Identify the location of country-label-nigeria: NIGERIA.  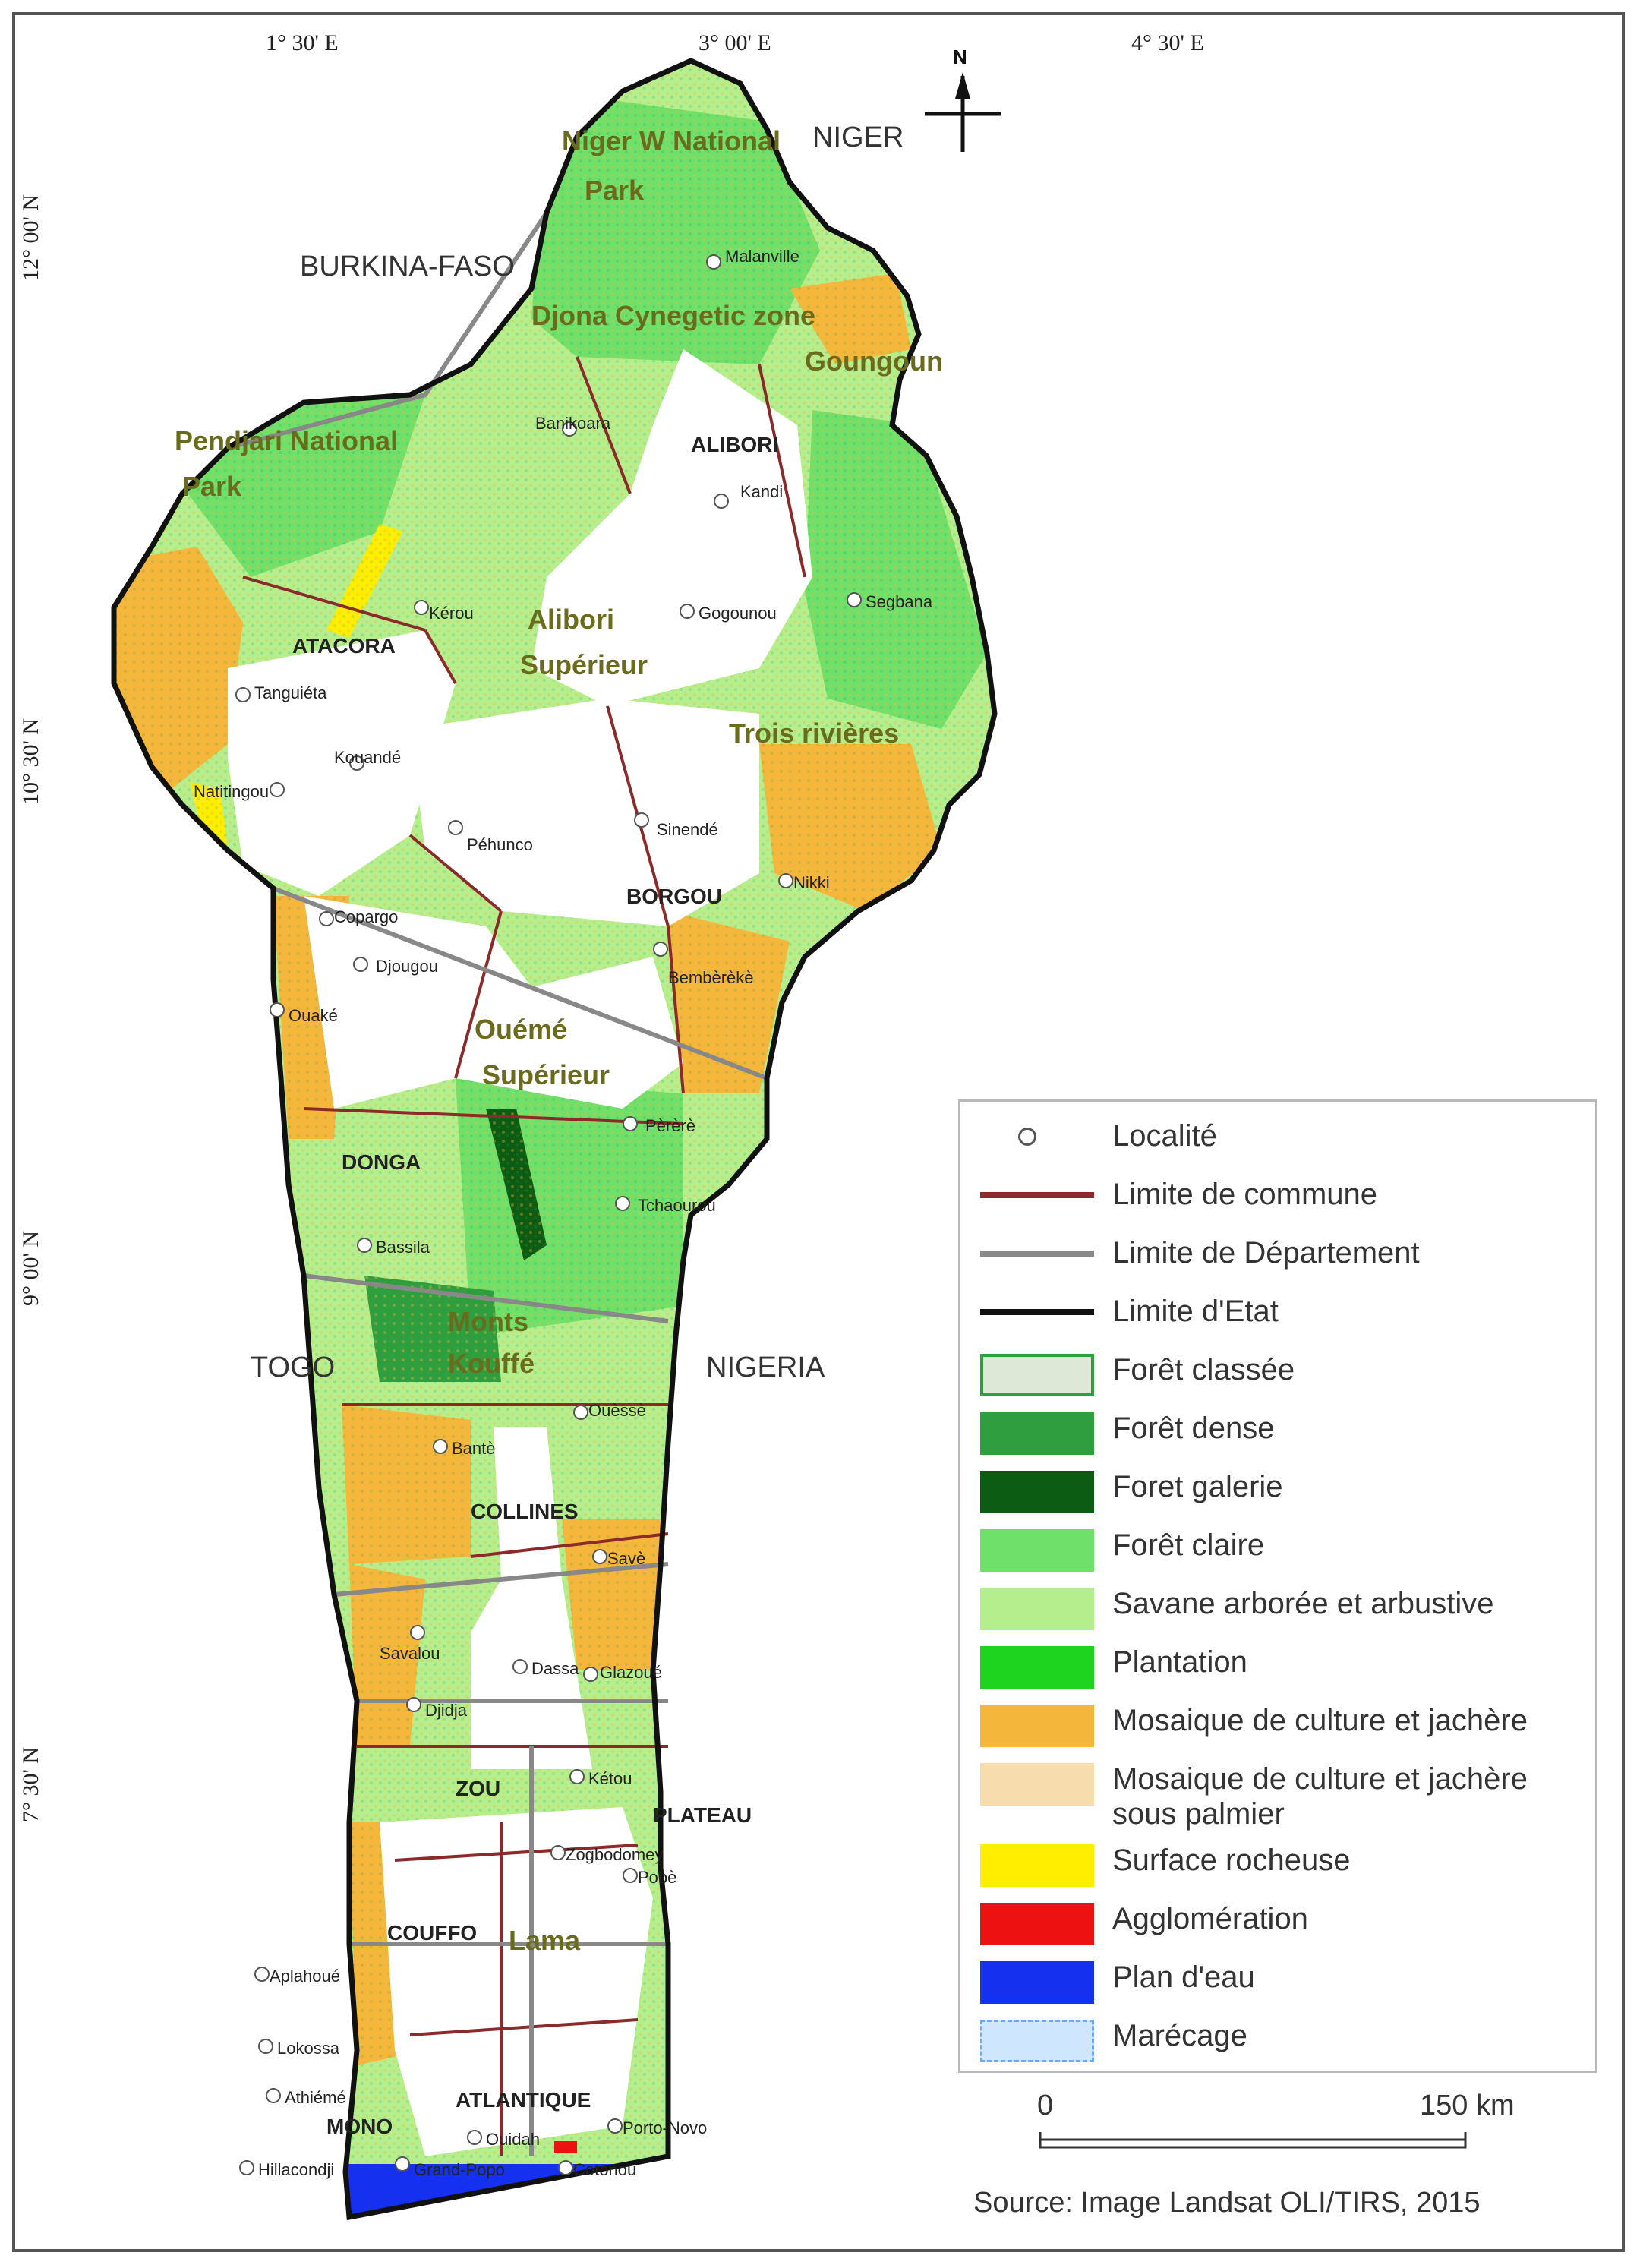
(766, 1368).